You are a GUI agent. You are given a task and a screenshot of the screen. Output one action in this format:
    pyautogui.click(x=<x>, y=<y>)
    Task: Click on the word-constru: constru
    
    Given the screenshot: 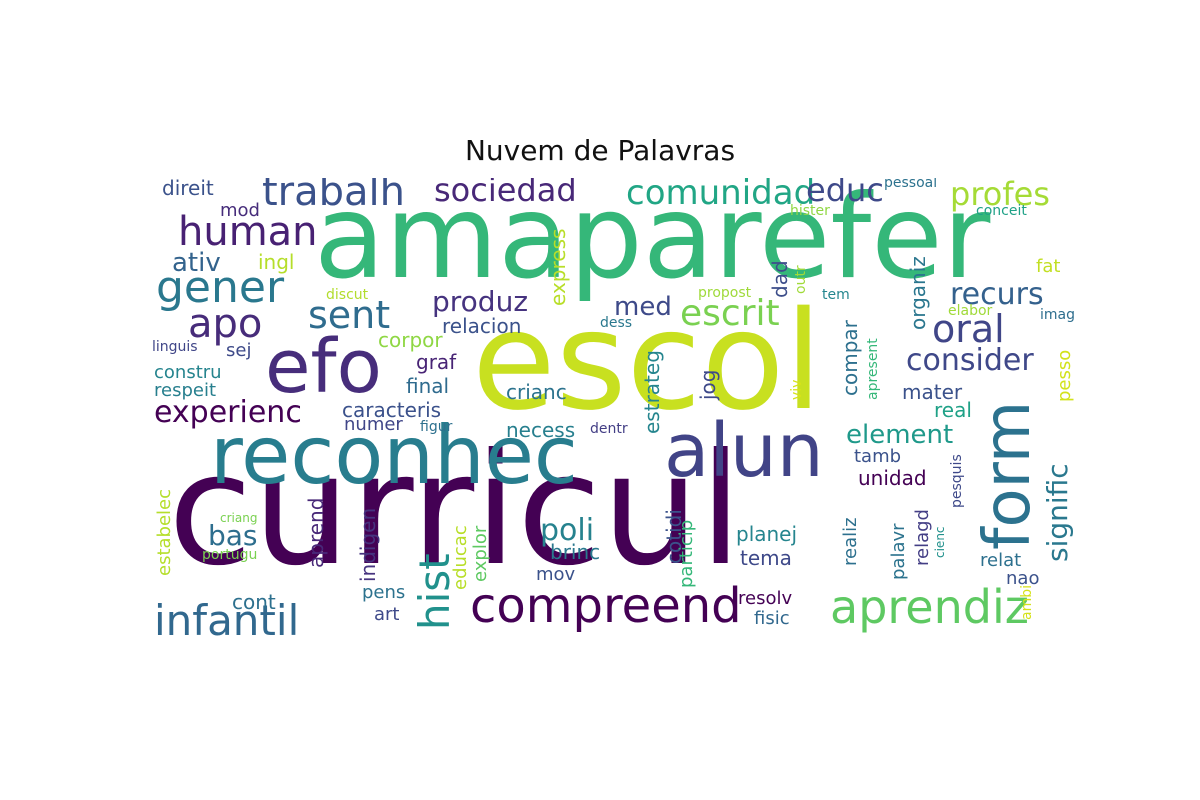 What is the action you would take?
    pyautogui.click(x=188, y=372)
    